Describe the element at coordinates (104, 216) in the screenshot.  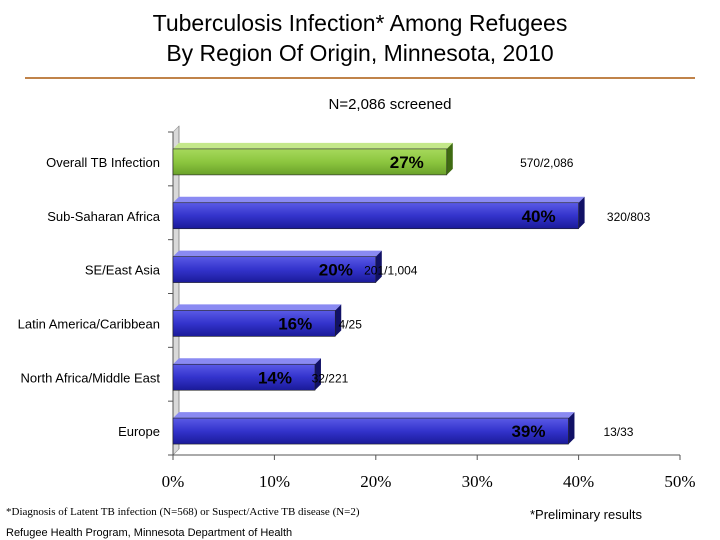
I see `category-label: Sub-Saharan Africa` at that location.